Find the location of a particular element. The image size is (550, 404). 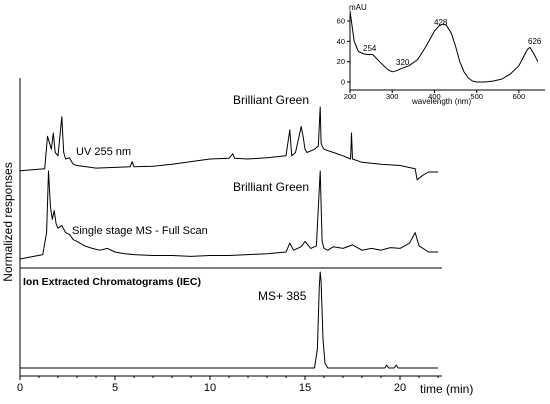

x-tick-label: 0 is located at coordinates (20, 388).